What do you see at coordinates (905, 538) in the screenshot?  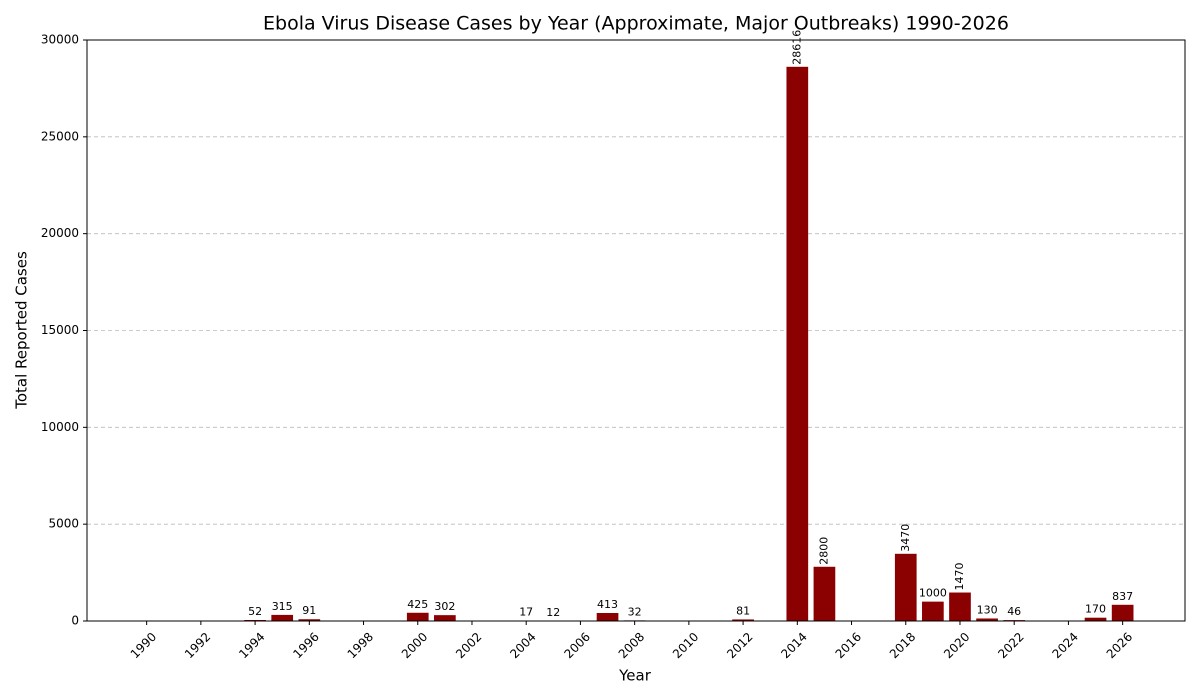 I see `data-label: 3470` at bounding box center [905, 538].